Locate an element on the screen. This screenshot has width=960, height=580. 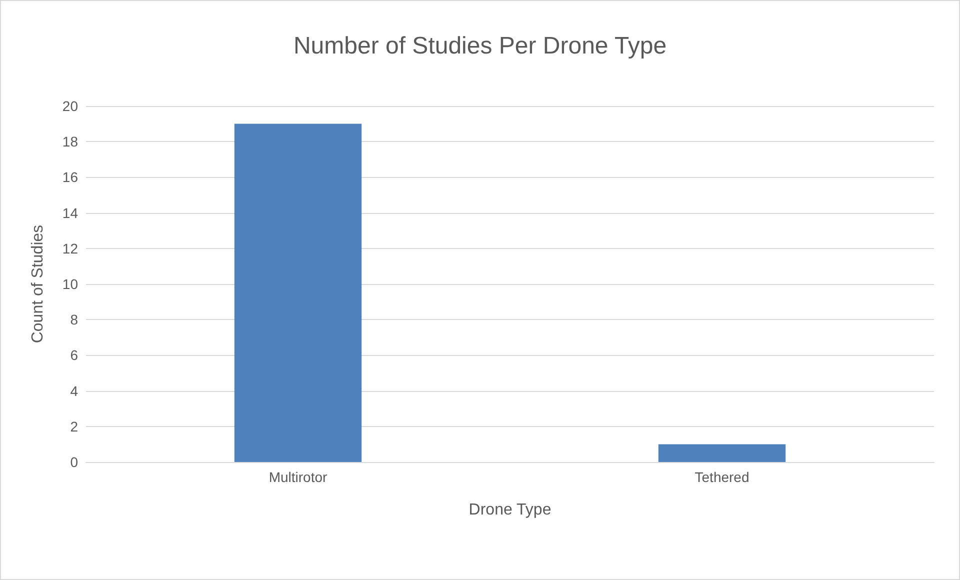
y-tick-label: 0 is located at coordinates (74, 462).